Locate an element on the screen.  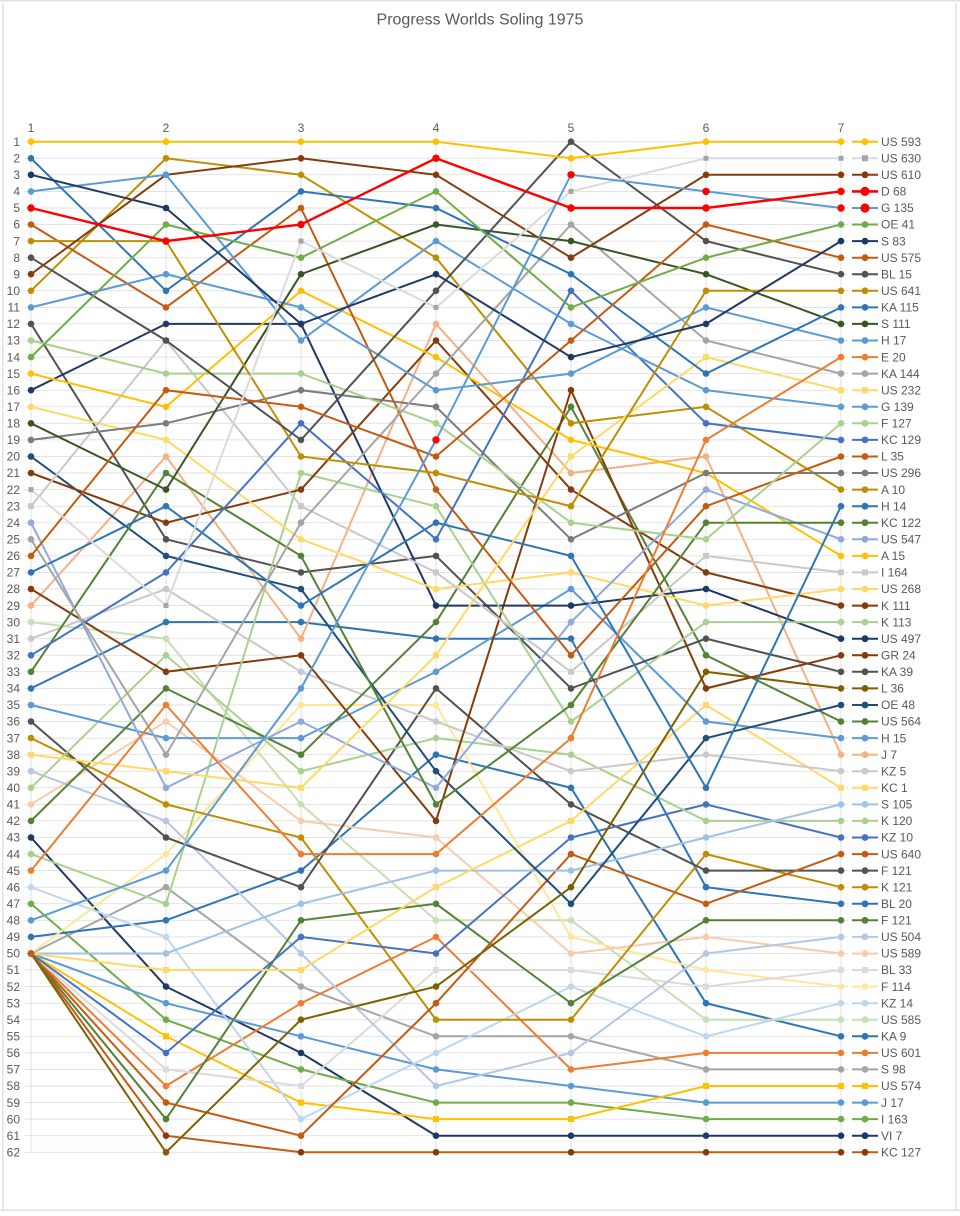
svg-text: 8 is located at coordinates (16, 258).